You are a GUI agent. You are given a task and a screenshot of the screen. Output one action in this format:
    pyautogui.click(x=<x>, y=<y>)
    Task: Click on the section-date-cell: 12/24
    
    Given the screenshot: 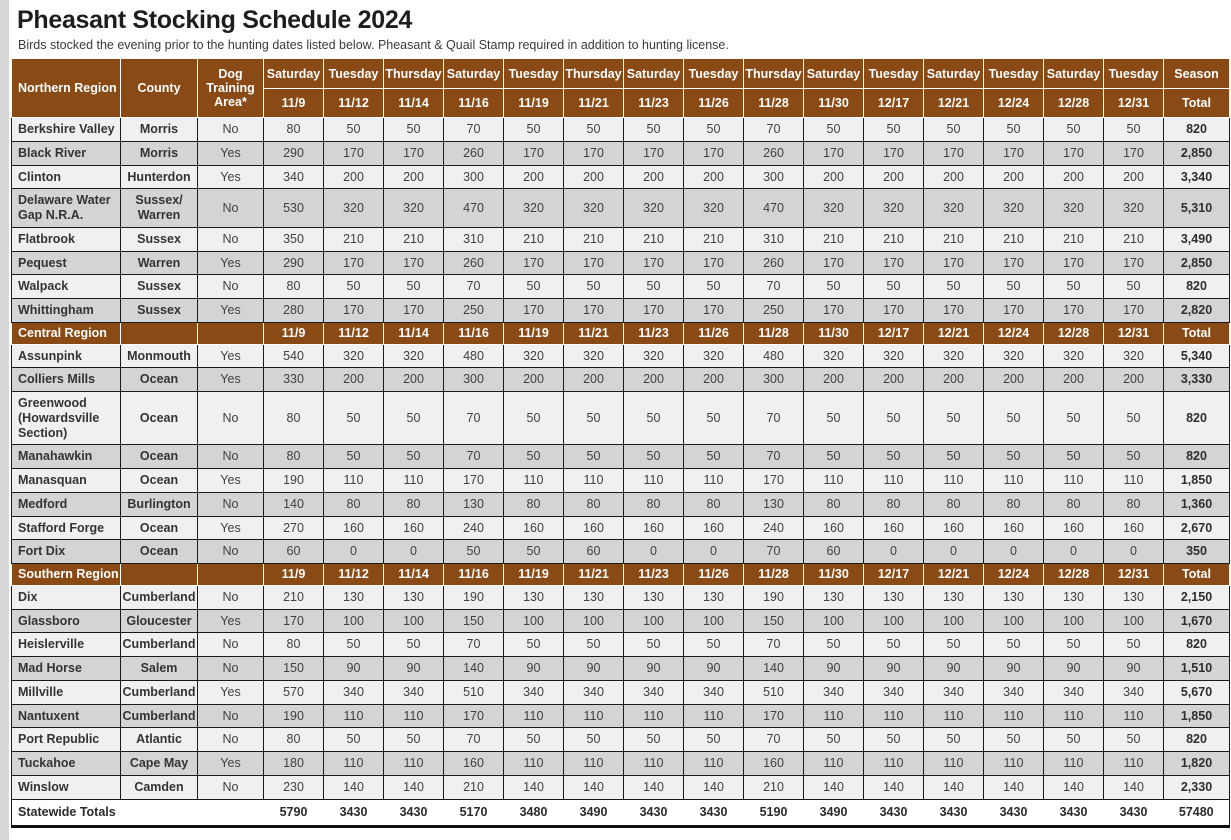 What is the action you would take?
    pyautogui.click(x=1013, y=574)
    